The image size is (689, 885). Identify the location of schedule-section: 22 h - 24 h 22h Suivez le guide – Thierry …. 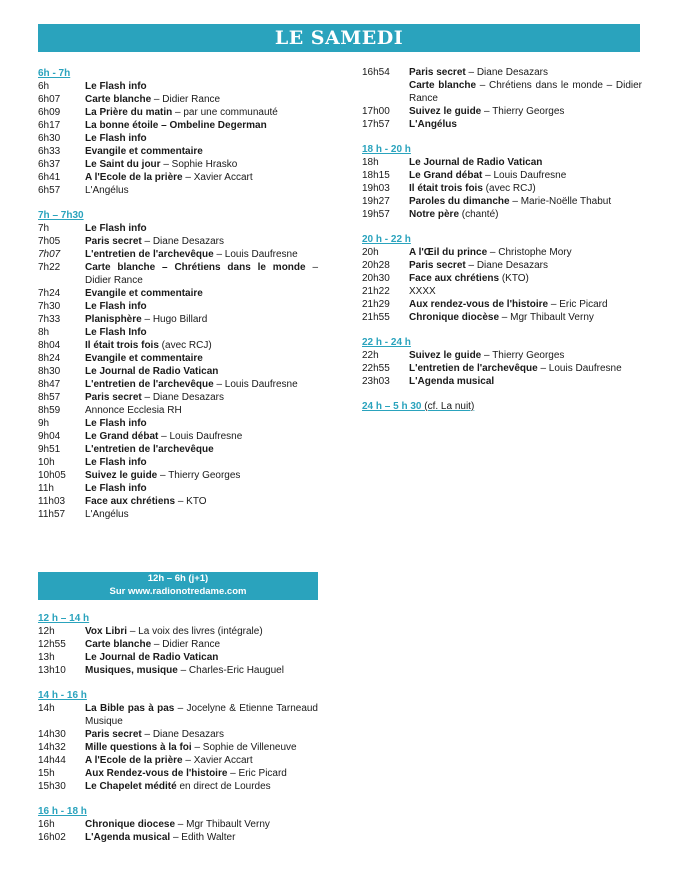
(502, 362).